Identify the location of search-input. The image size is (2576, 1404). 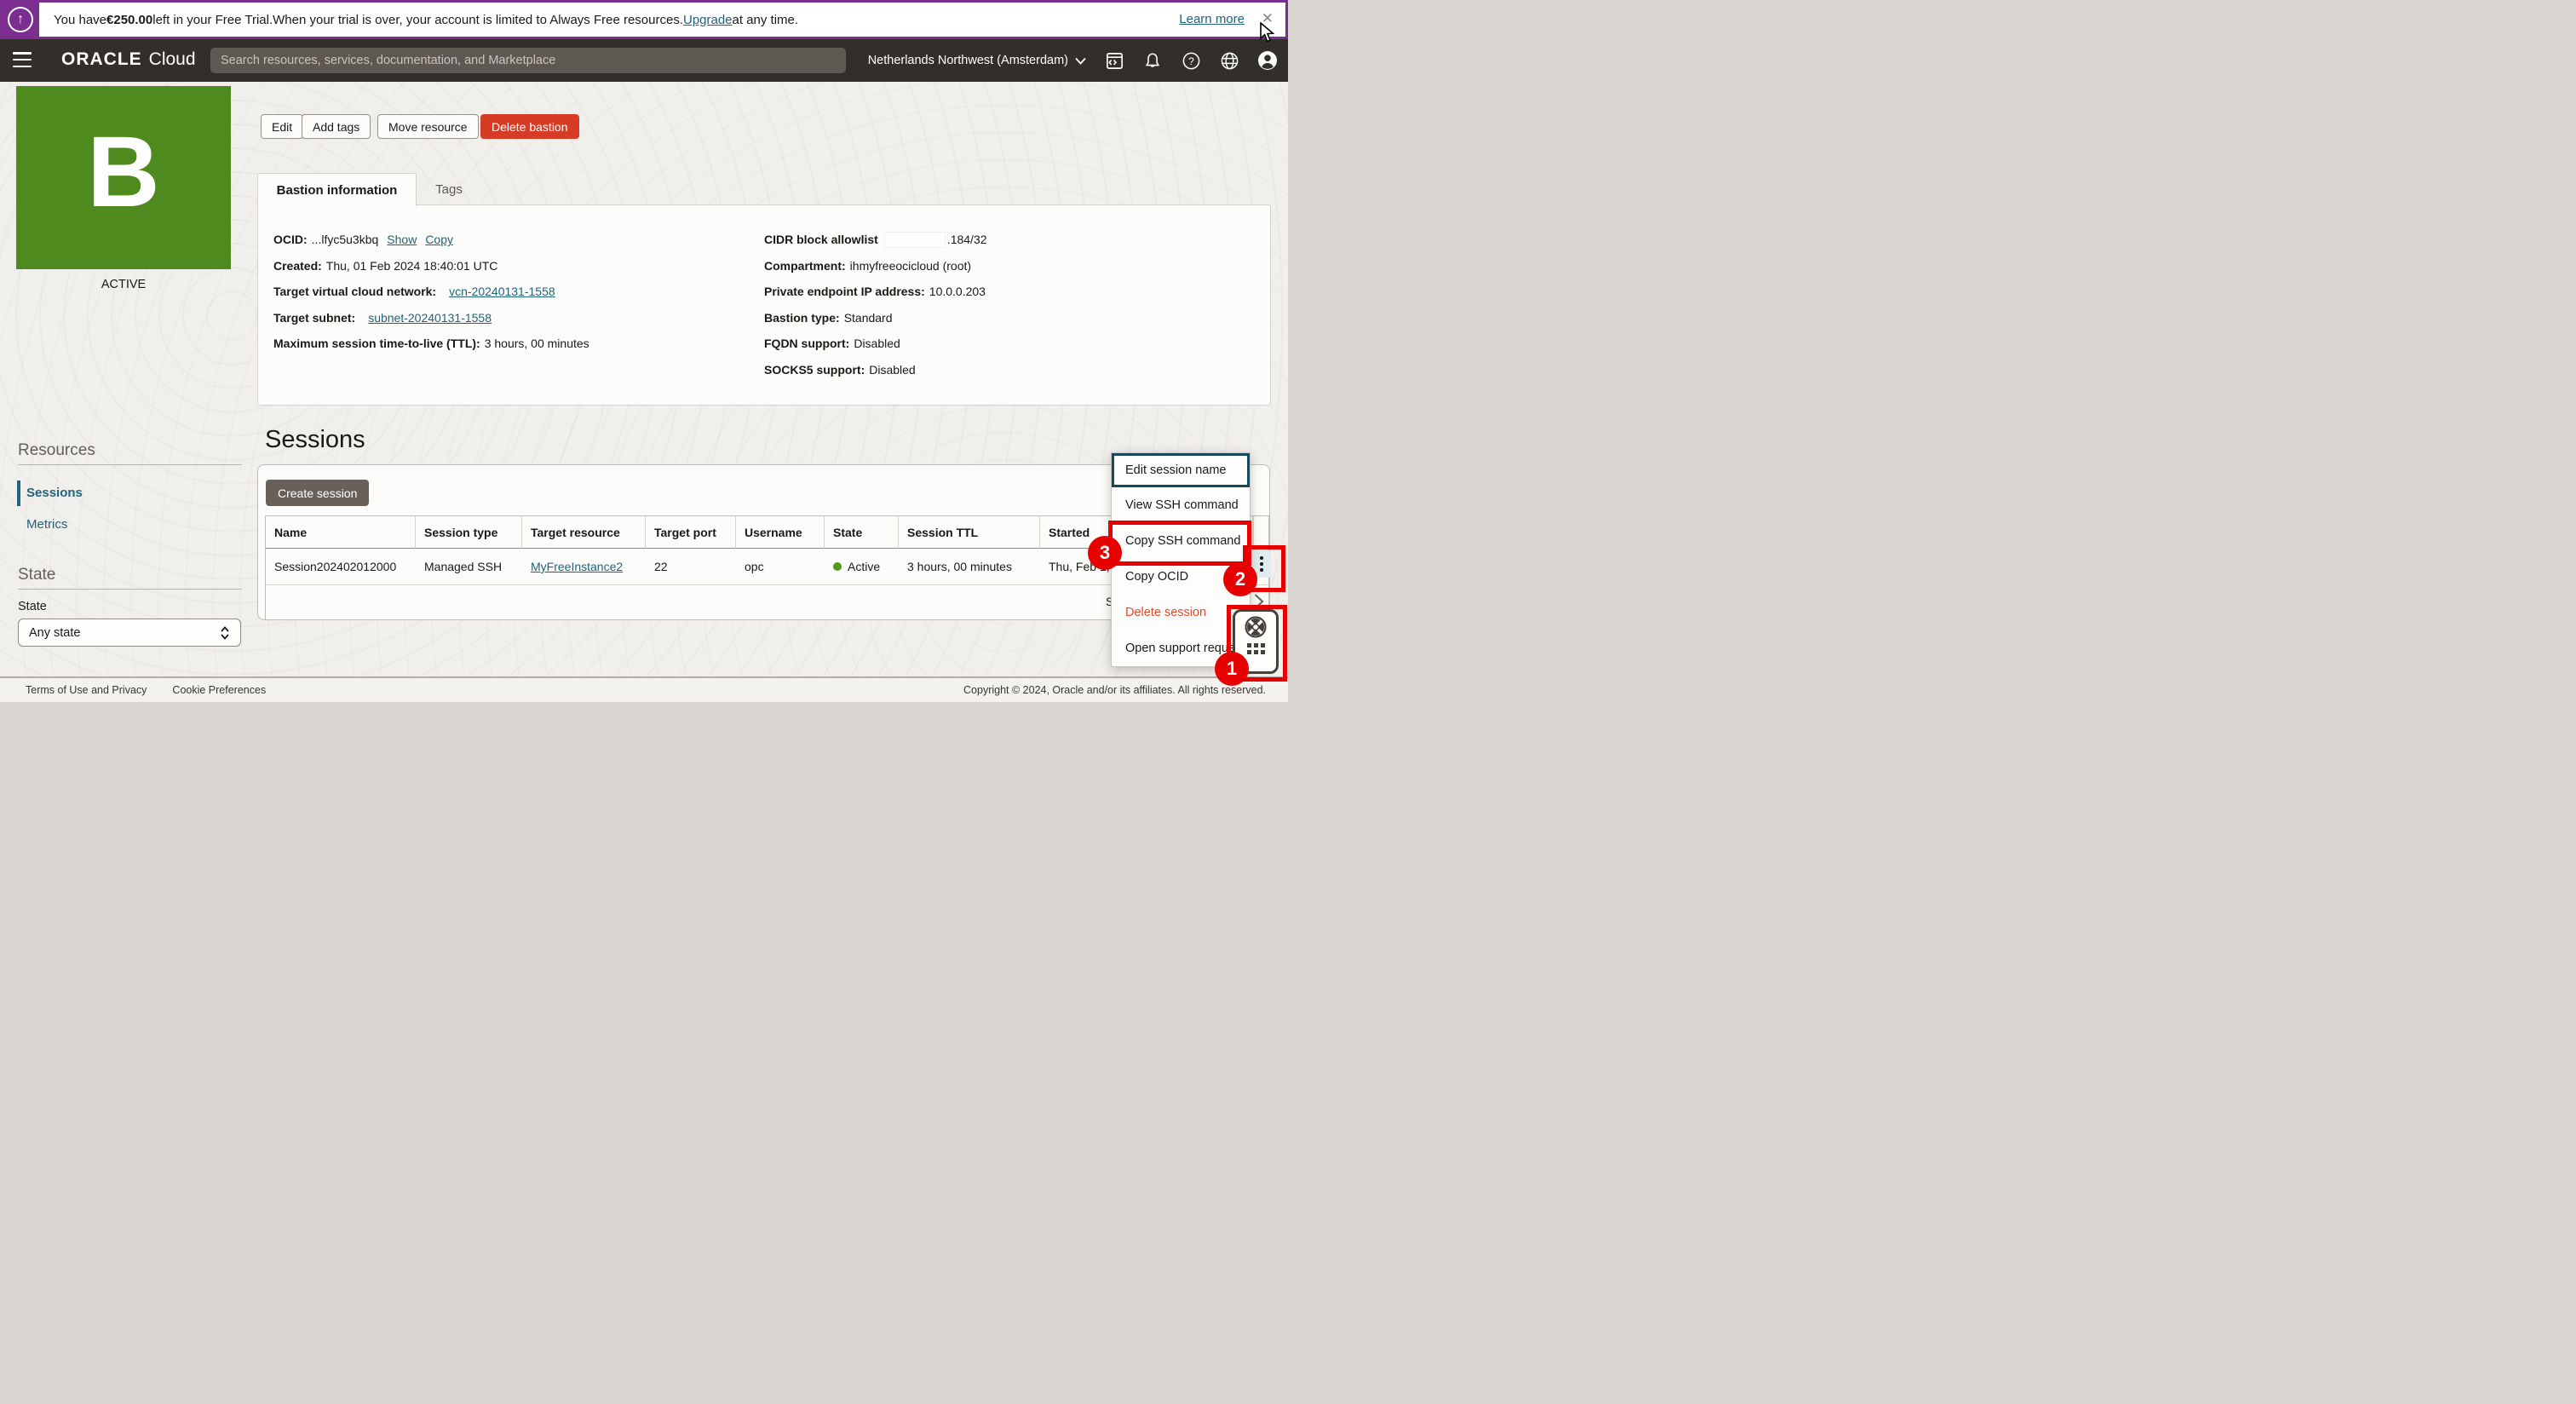
(528, 60).